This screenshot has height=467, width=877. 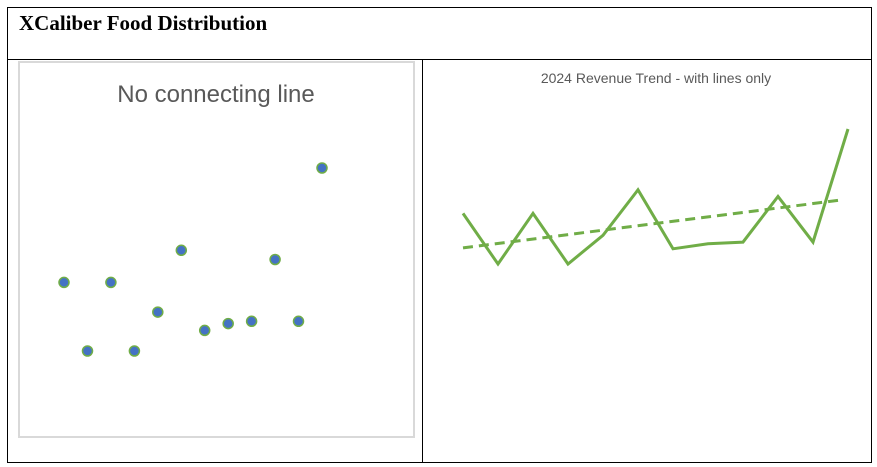 What do you see at coordinates (215, 94) in the screenshot?
I see `scatter-chart-title: No connecting line` at bounding box center [215, 94].